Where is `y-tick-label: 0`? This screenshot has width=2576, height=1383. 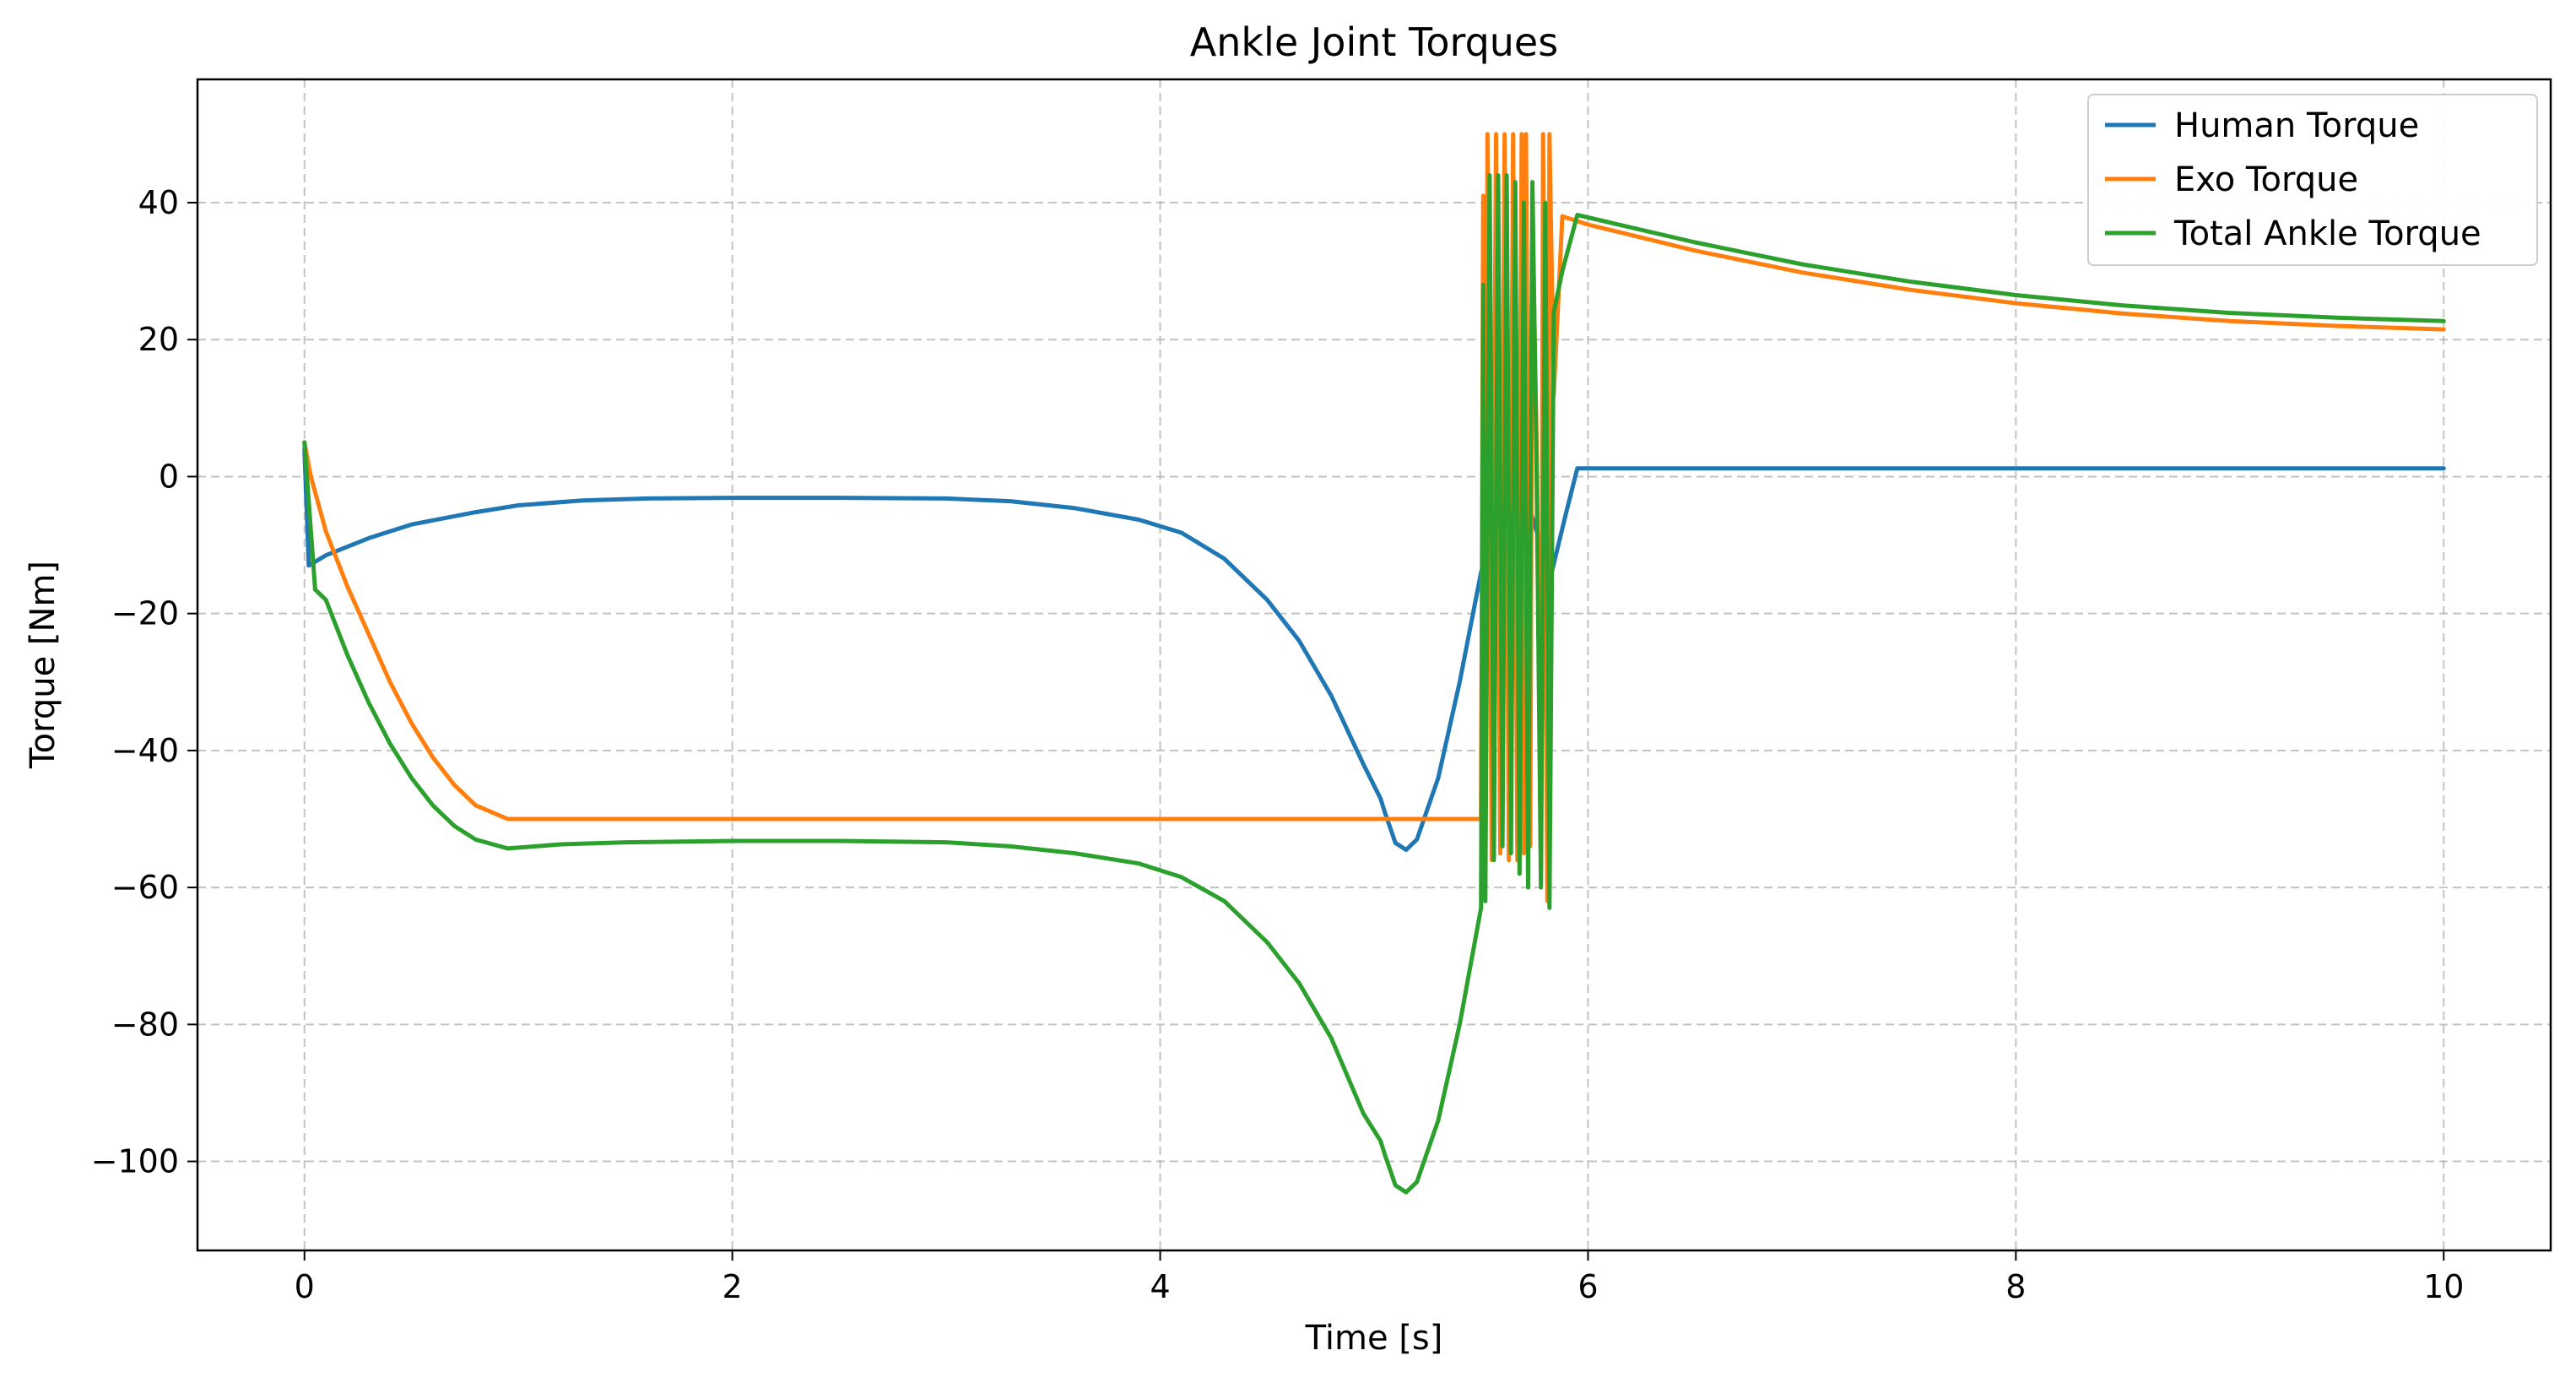 y-tick-label: 0 is located at coordinates (169, 476).